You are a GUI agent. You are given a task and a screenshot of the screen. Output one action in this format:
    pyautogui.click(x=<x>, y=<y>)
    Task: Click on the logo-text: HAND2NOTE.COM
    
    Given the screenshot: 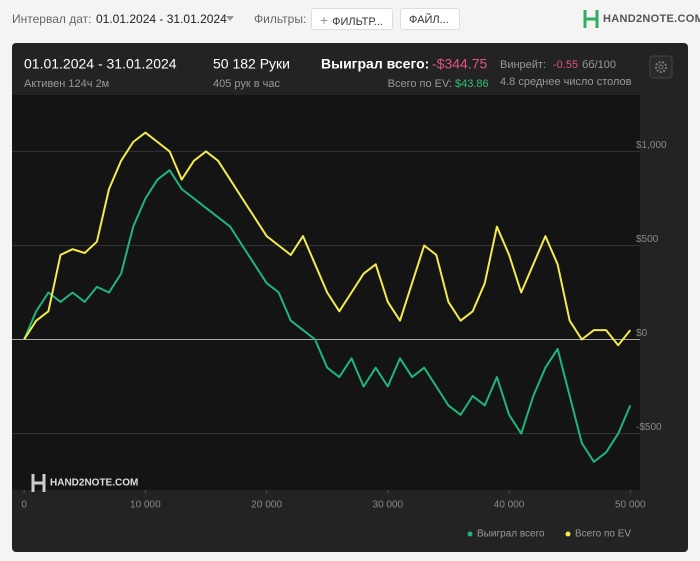 What is the action you would take?
    pyautogui.click(x=651, y=19)
    